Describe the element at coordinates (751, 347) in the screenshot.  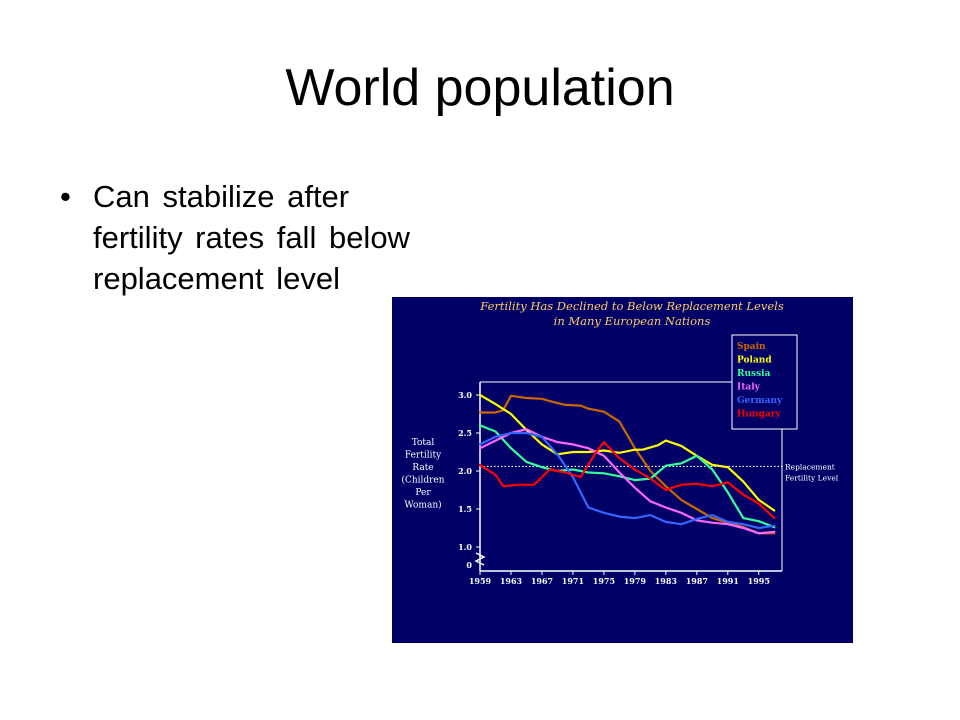
I see `legend-entry: Spain` at that location.